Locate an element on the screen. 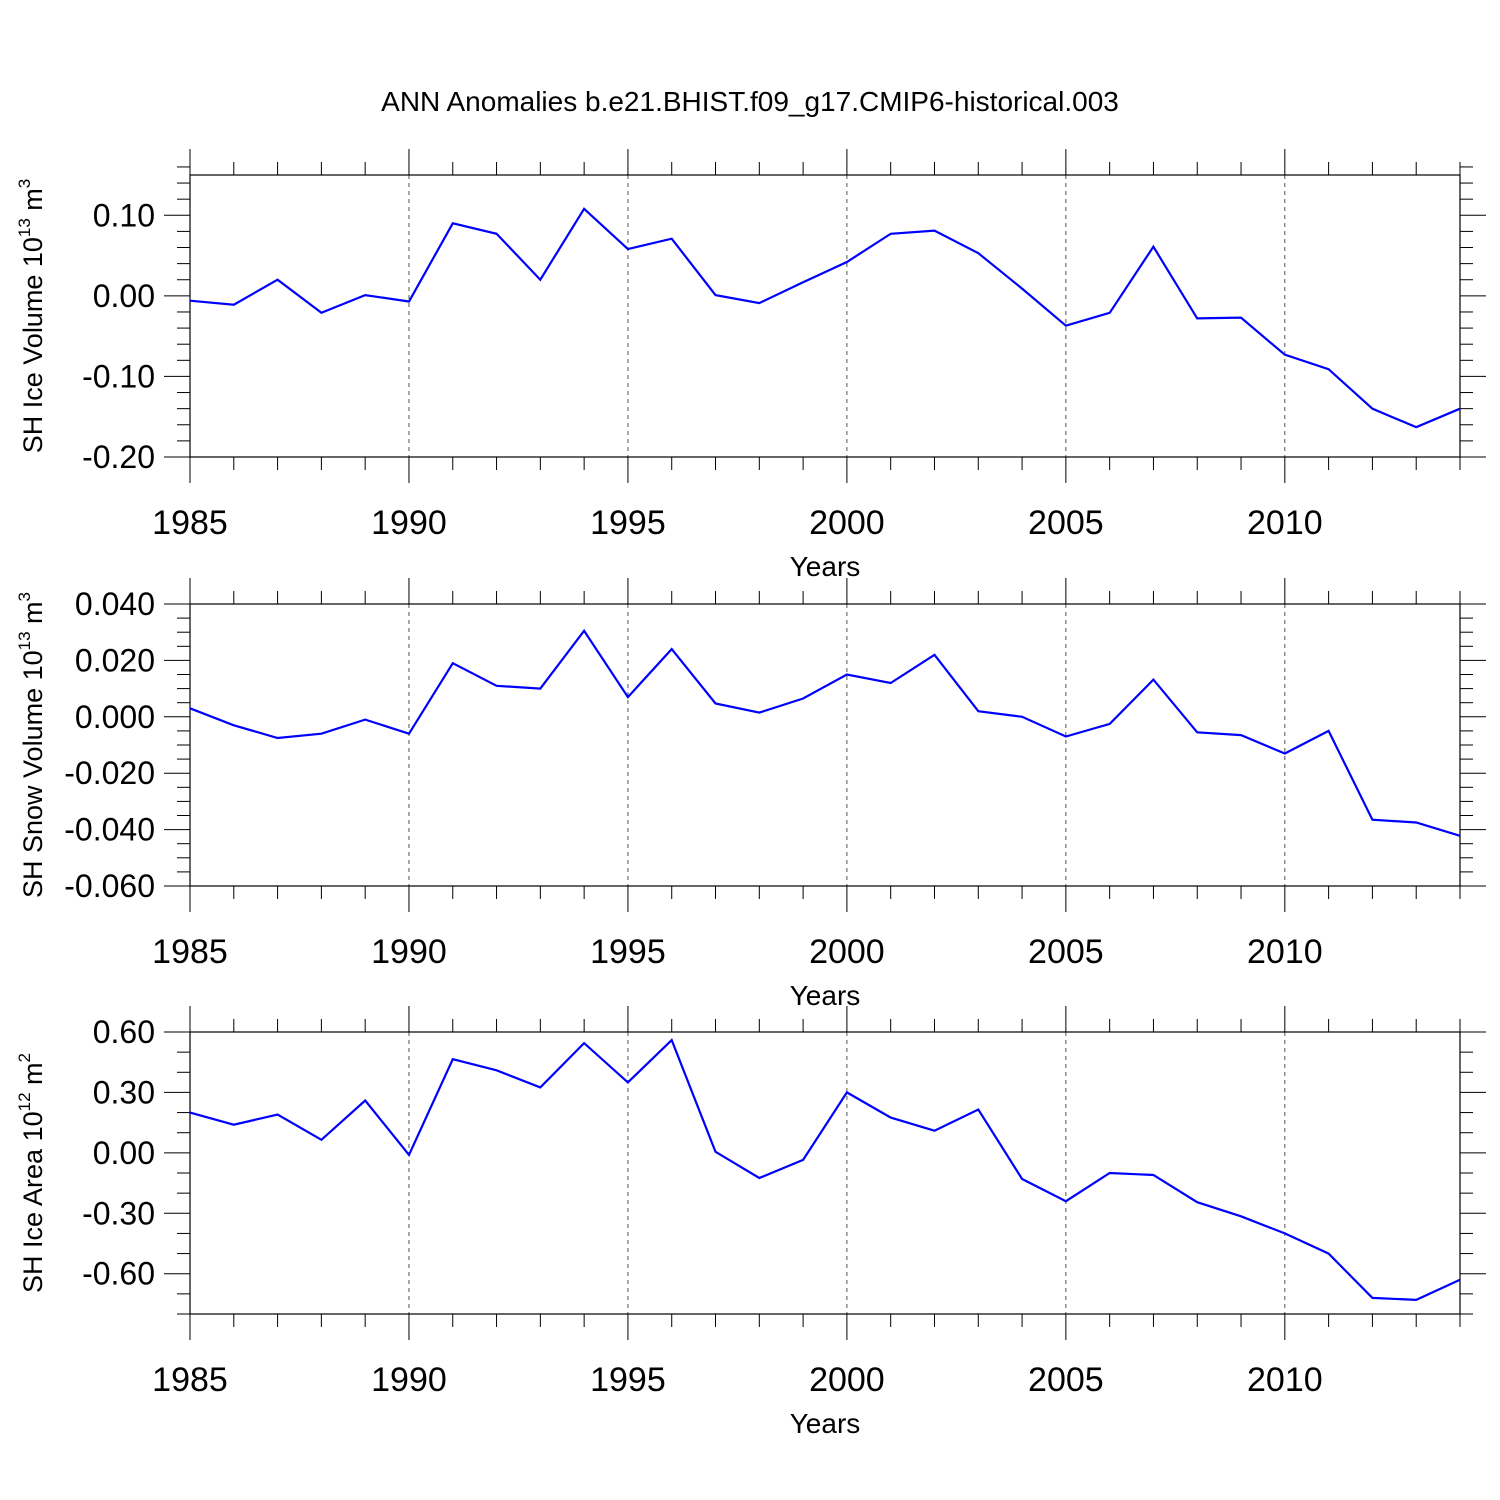 The width and height of the screenshot is (1500, 1500). y-tick-label: 0.020 is located at coordinates (115, 660).